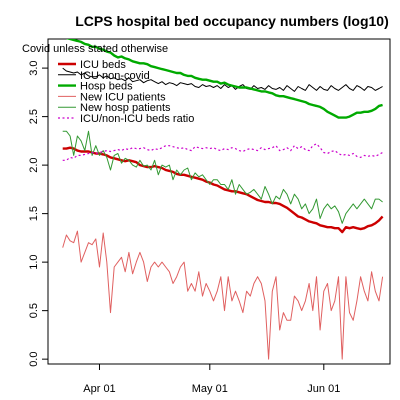  What do you see at coordinates (106, 87) in the screenshot?
I see `legend-label: Hosp beds` at bounding box center [106, 87].